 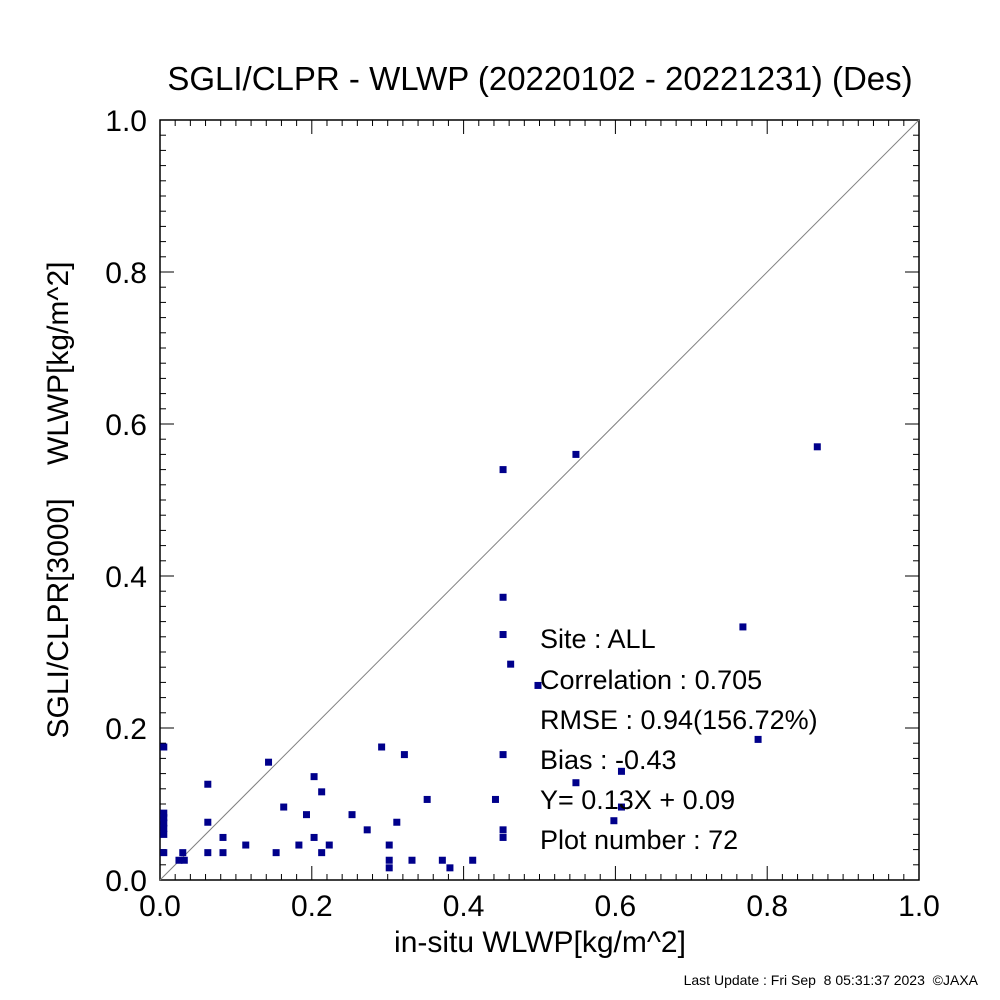 What do you see at coordinates (598, 639) in the screenshot?
I see `stat-site: Site : ALL` at bounding box center [598, 639].